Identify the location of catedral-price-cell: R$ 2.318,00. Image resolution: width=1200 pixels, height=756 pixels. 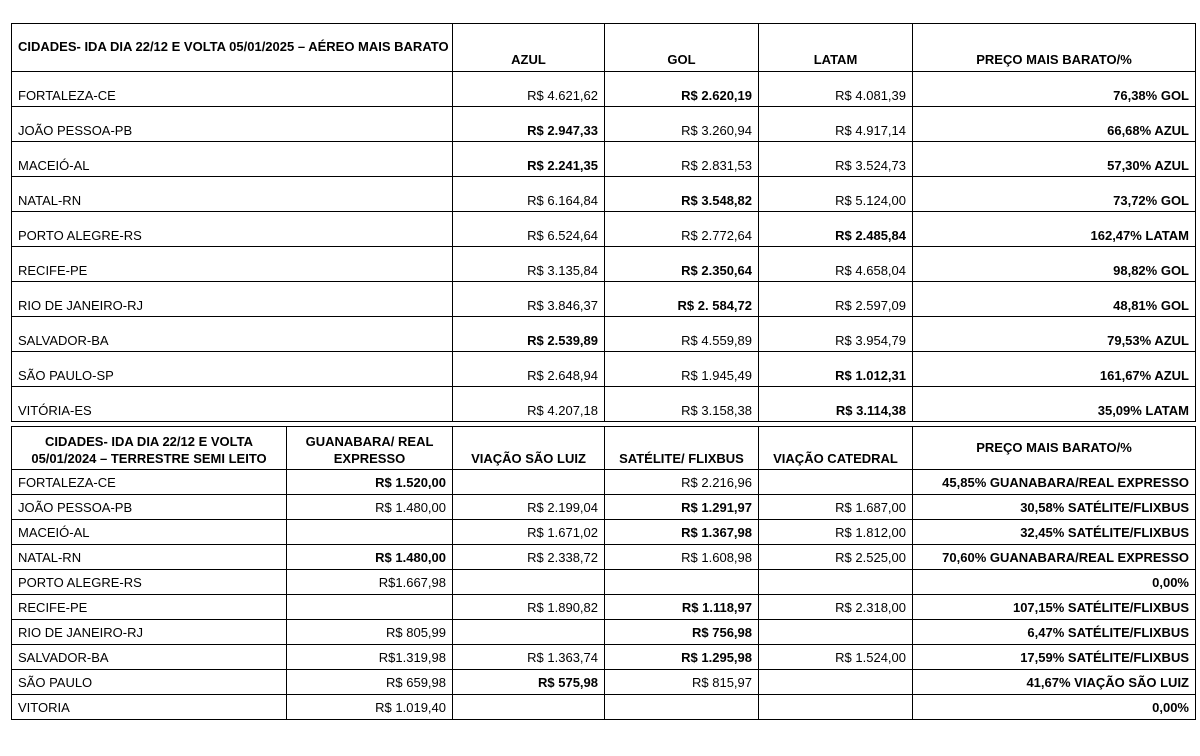
(835, 607).